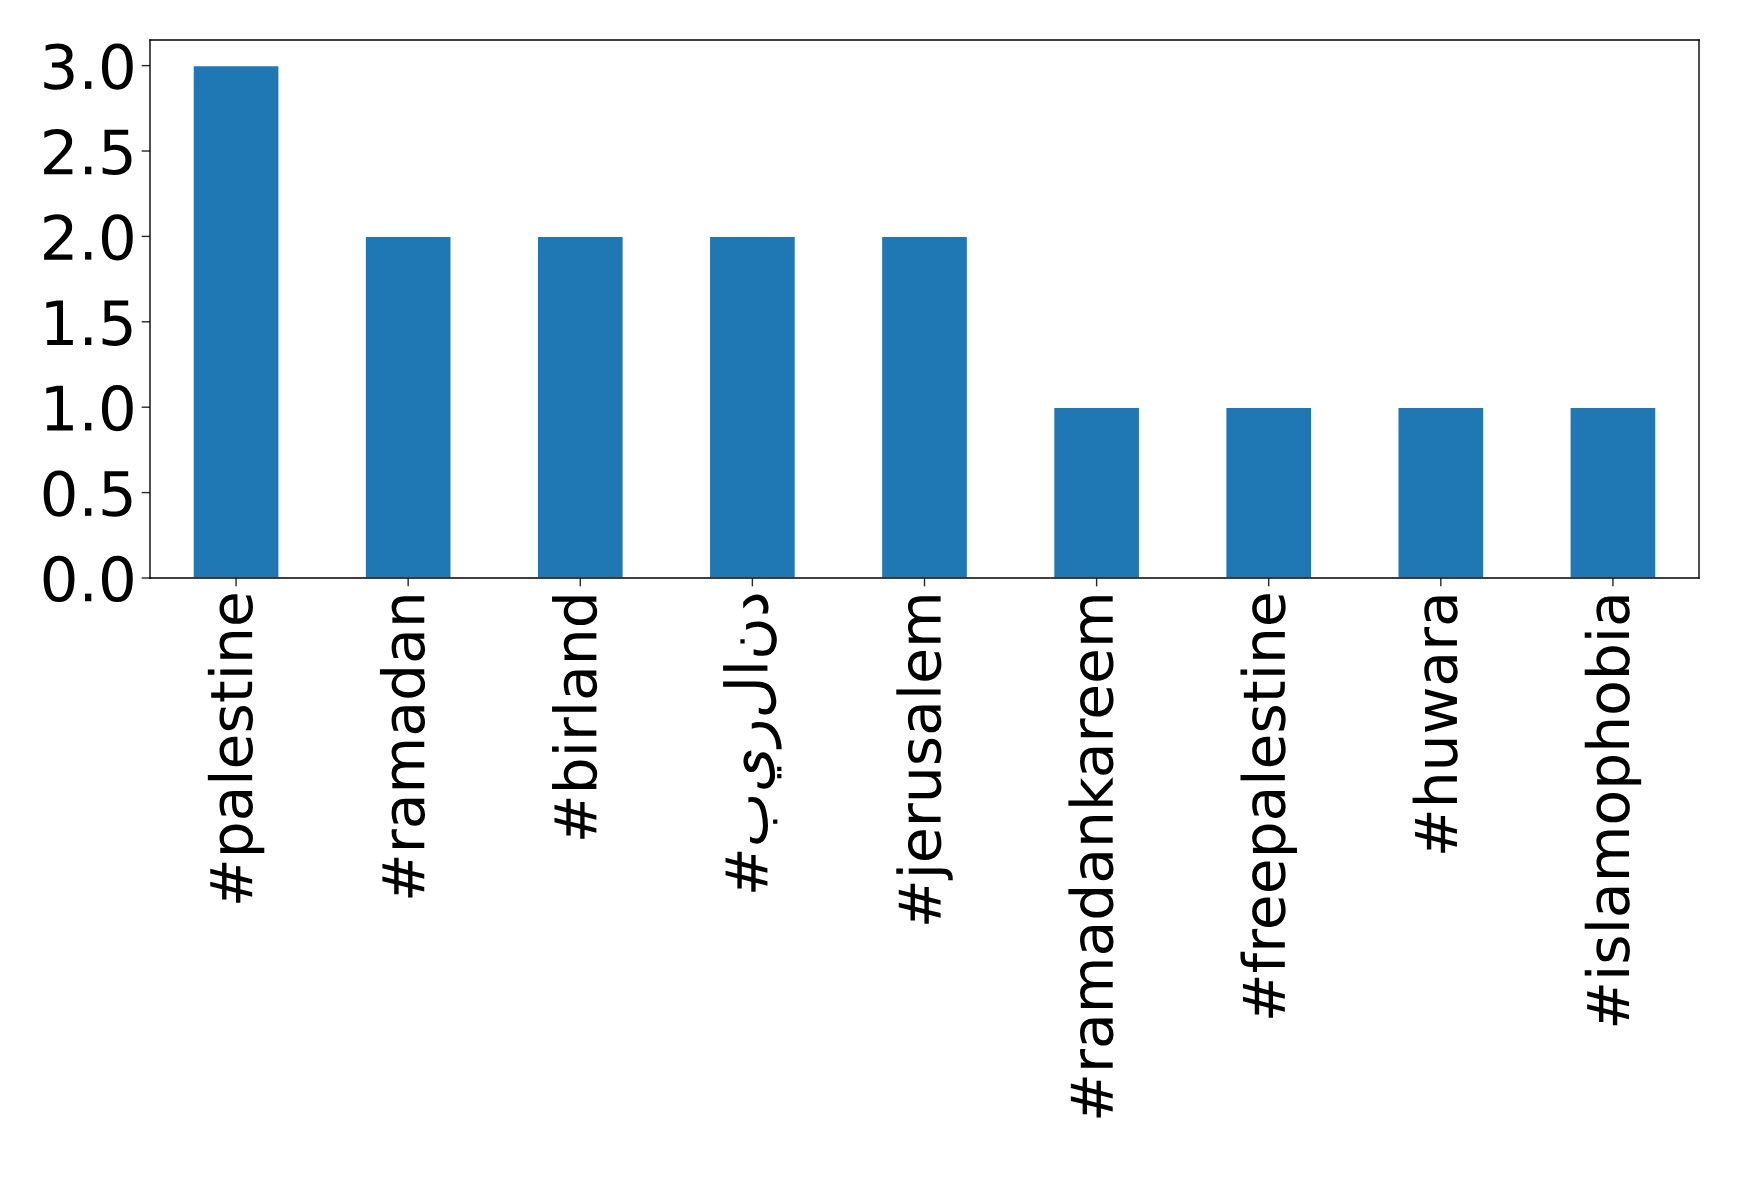 The width and height of the screenshot is (1739, 1196). Describe the element at coordinates (87, 493) in the screenshot. I see `y-tick-label: 0.5` at that location.